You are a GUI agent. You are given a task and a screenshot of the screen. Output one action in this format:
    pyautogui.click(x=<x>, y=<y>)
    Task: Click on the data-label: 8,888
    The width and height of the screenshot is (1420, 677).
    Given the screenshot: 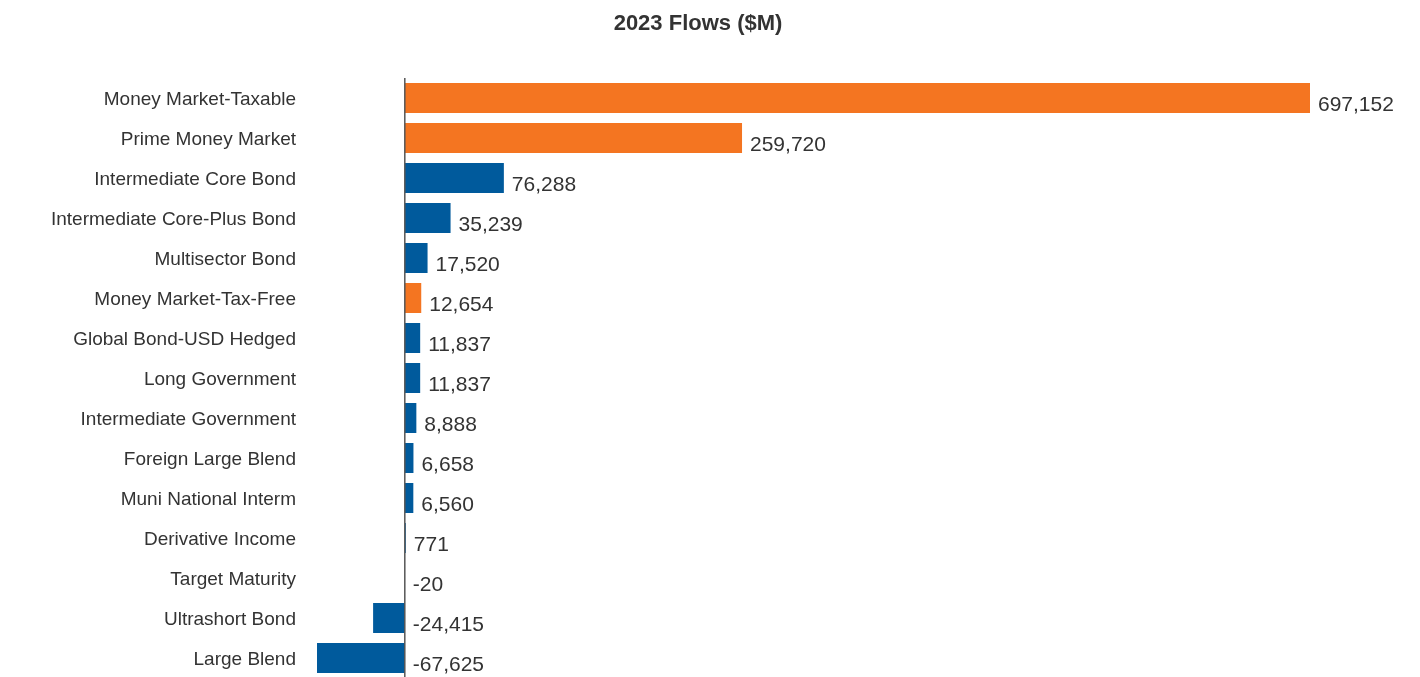 What is the action you would take?
    pyautogui.click(x=450, y=424)
    